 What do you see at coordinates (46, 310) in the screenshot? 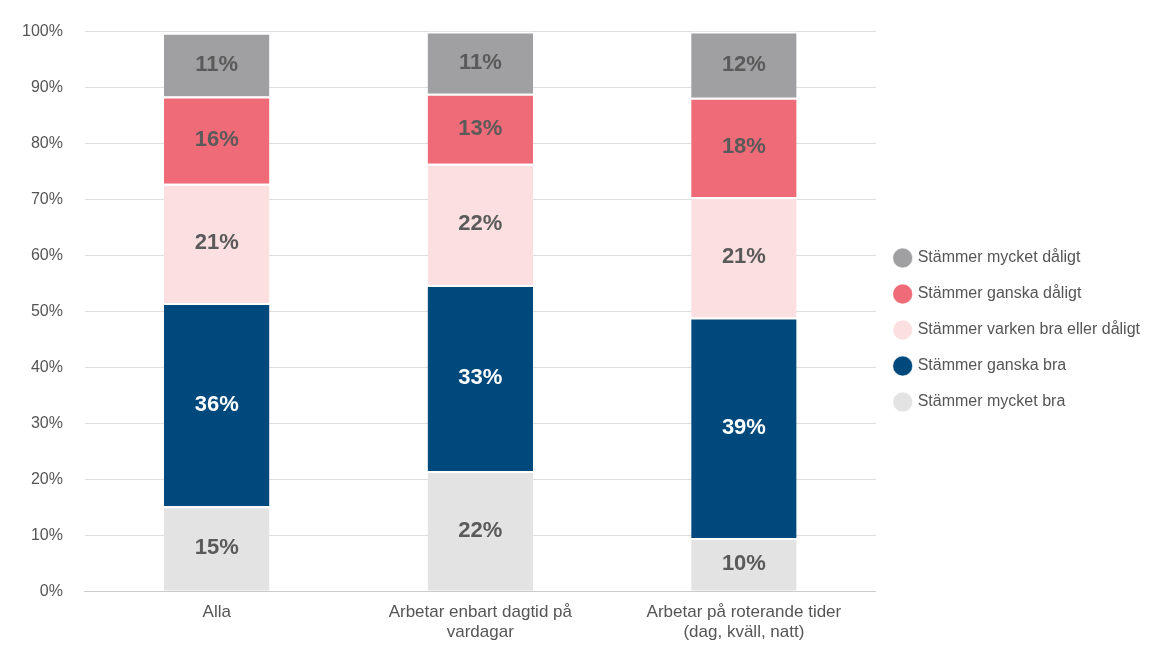
I see `y-tick-label: 50%` at bounding box center [46, 310].